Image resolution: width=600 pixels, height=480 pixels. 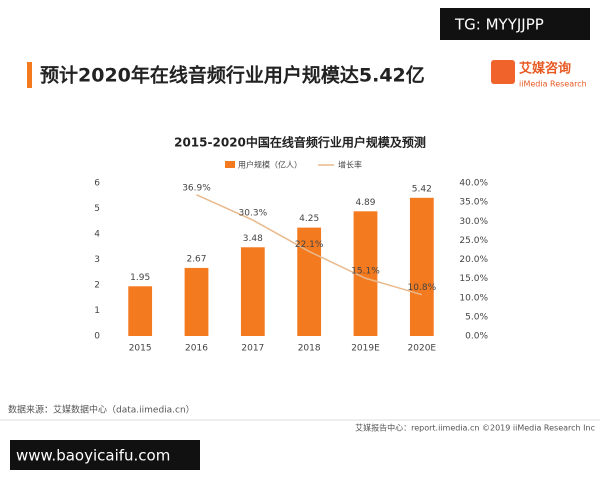 What do you see at coordinates (196, 349) in the screenshot?
I see `x-tick-label: 2016` at bounding box center [196, 349].